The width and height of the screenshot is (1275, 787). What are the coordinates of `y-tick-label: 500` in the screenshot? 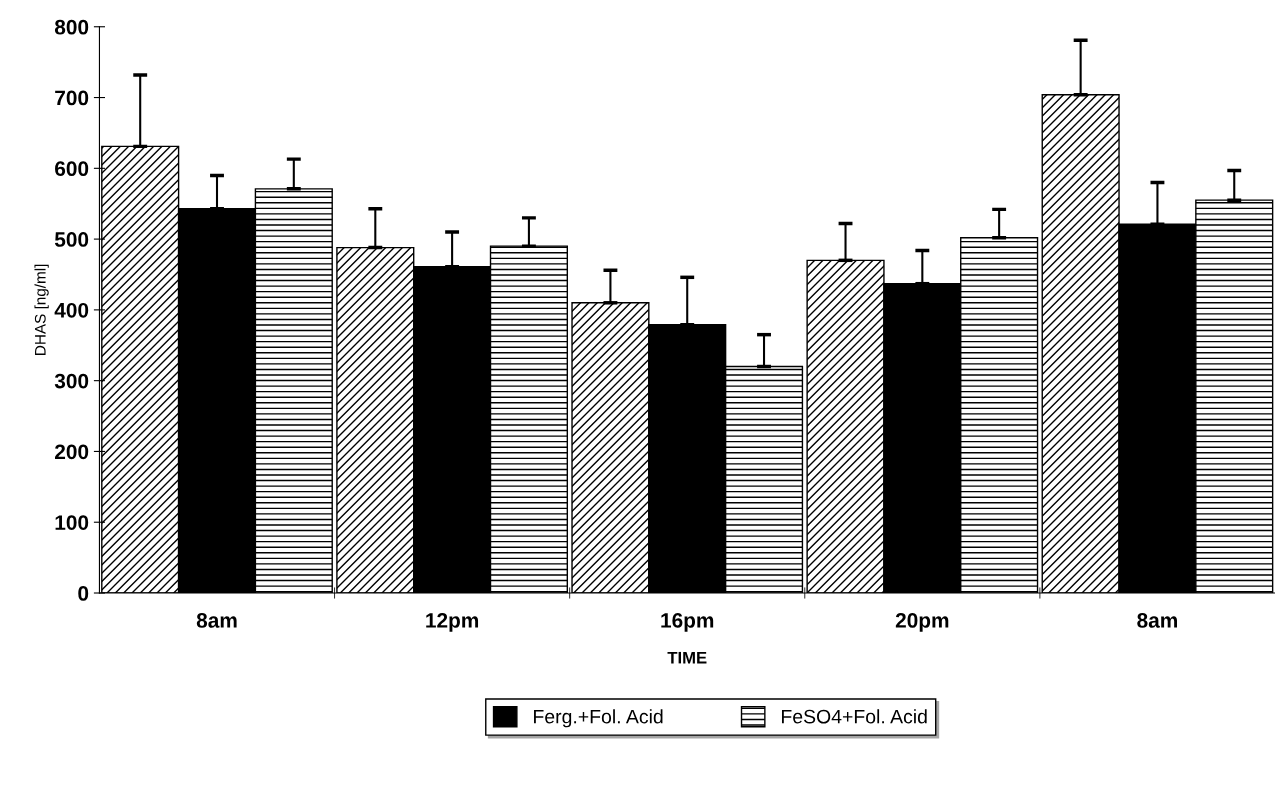 It's located at (71, 239).